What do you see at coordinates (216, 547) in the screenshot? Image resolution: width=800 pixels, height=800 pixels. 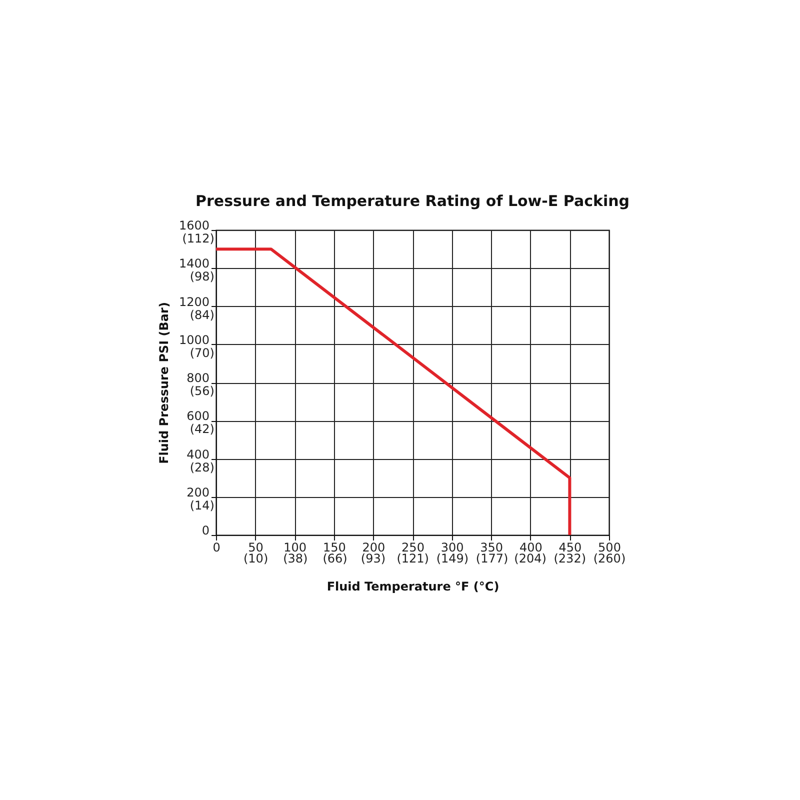 I see `x-tick-label: 0` at bounding box center [216, 547].